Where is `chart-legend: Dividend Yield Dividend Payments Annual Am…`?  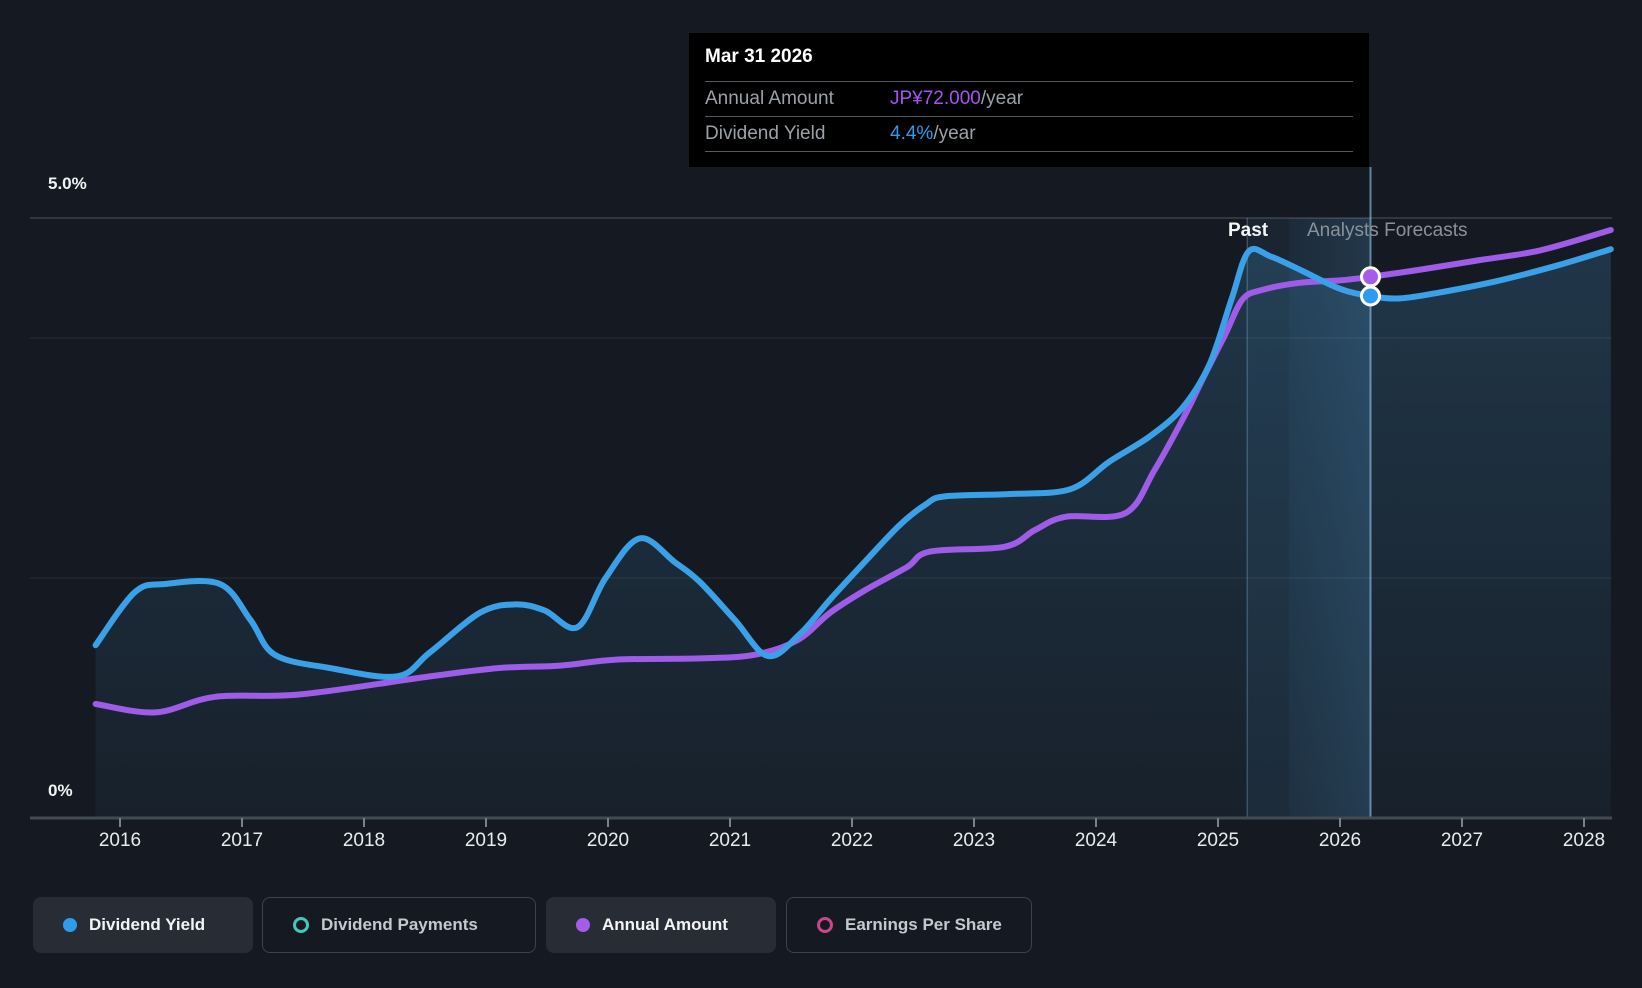
chart-legend: Dividend Yield Dividend Payments Annual Am… is located at coordinates (821, 925).